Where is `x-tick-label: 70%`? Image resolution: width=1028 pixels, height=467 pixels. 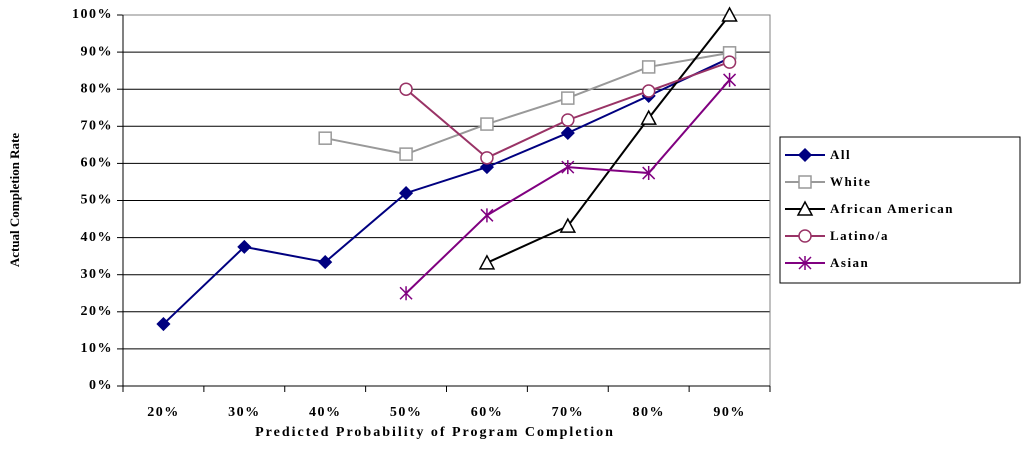
x-tick-label: 70% is located at coordinates (568, 412).